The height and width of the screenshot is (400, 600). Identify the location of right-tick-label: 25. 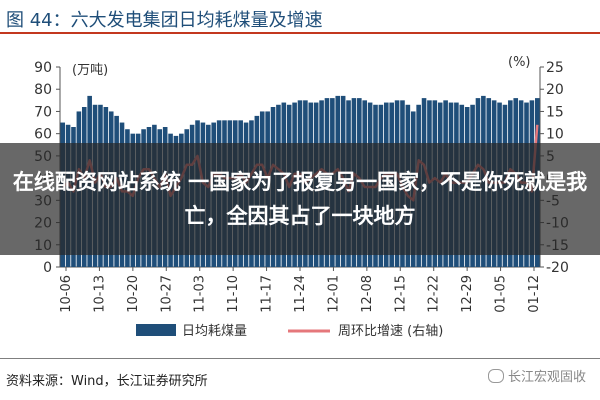
(555, 68).